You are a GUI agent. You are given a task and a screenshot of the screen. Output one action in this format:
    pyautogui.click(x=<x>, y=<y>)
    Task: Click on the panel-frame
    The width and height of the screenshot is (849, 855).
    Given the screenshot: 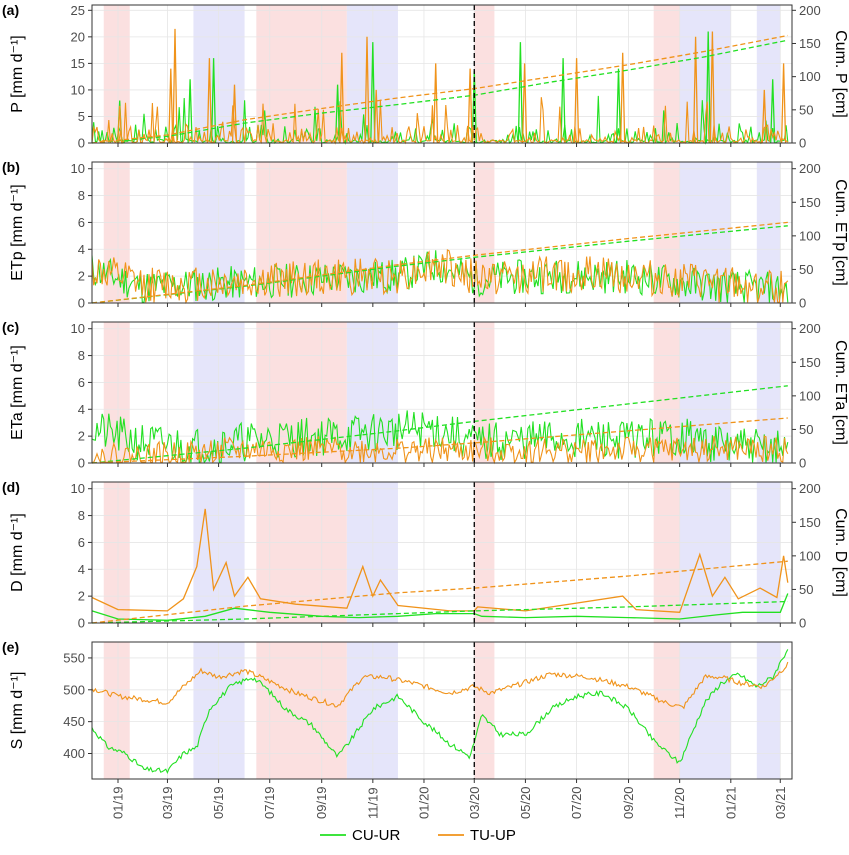 What is the action you would take?
    pyautogui.click(x=442, y=74)
    